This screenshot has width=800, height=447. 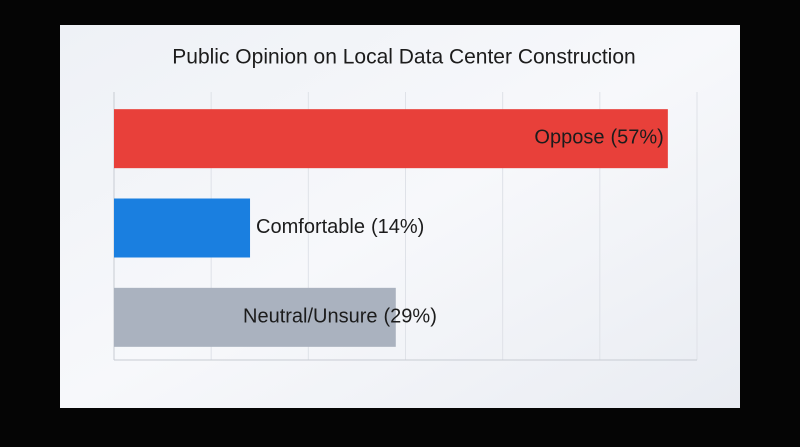 I want to click on bar-label: Oppose (57%), so click(x=598, y=138).